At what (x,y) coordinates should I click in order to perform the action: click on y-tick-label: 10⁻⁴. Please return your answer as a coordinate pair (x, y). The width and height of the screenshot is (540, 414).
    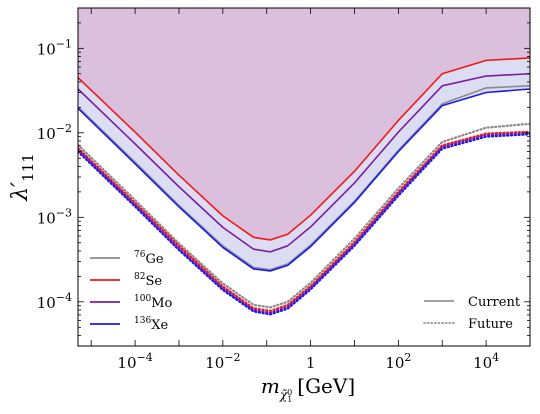
    Looking at the image, I should click on (54, 301).